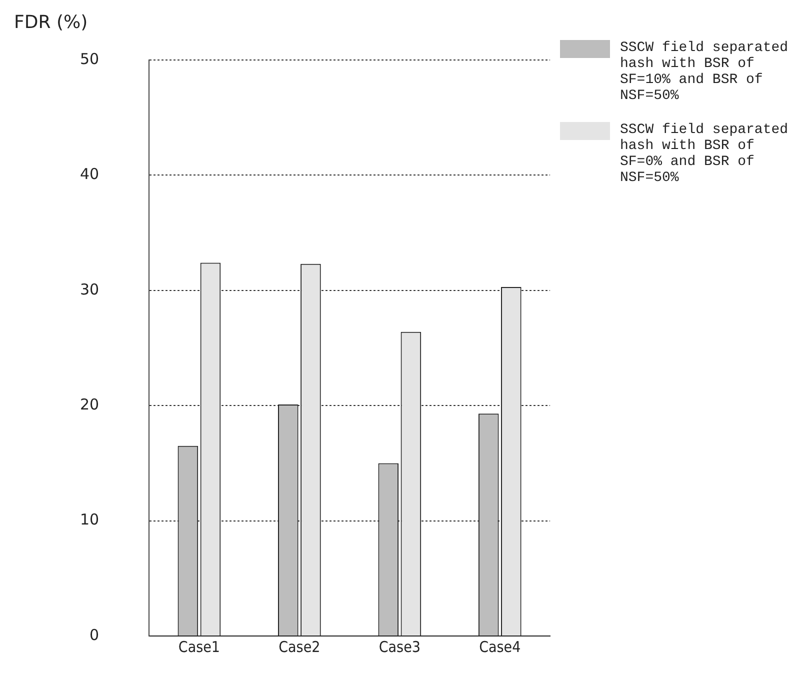  Describe the element at coordinates (90, 404) in the screenshot. I see `y-tick-label: 20` at that location.